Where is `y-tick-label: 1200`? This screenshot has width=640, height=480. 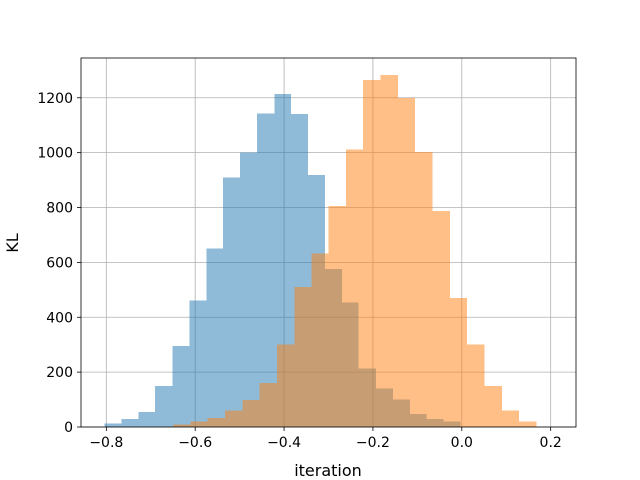 y-tick-label: 1200 is located at coordinates (55, 99).